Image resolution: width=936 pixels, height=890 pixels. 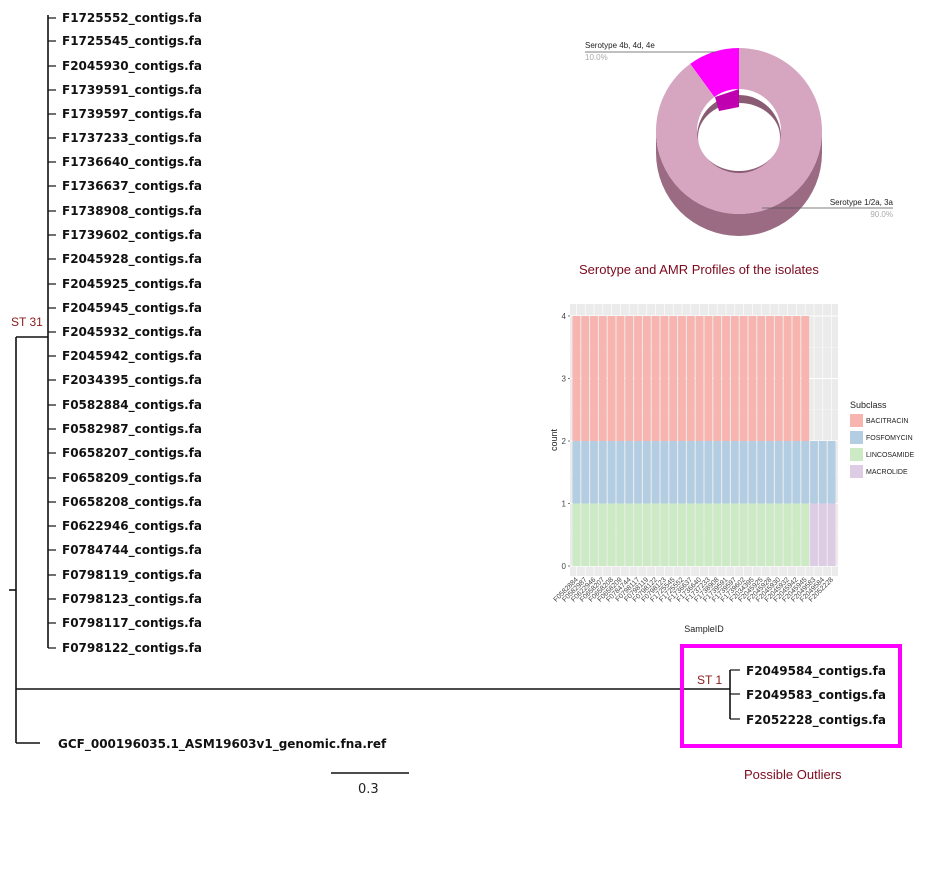 I want to click on st31-leaf-label: F0622946_contigs.fa, so click(x=132, y=526).